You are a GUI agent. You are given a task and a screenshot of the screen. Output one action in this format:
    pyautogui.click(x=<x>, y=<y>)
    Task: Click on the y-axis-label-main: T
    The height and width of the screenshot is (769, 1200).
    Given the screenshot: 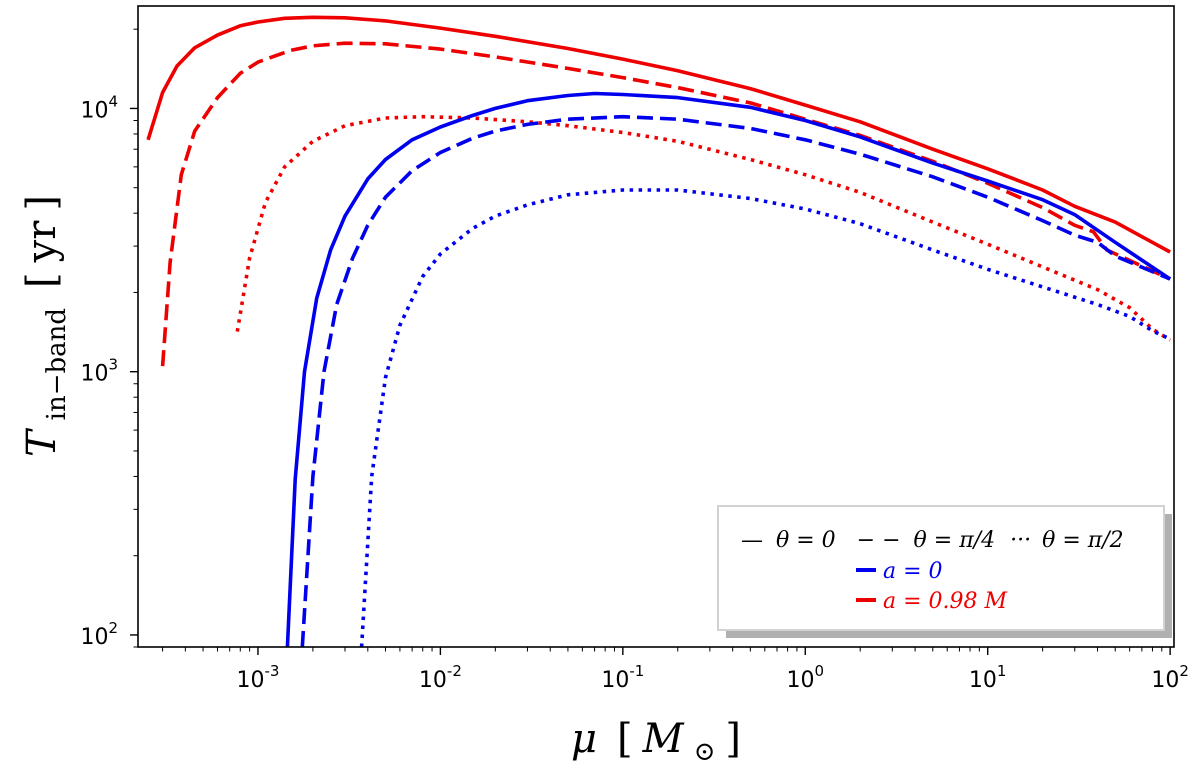 What is the action you would take?
    pyautogui.click(x=42, y=442)
    